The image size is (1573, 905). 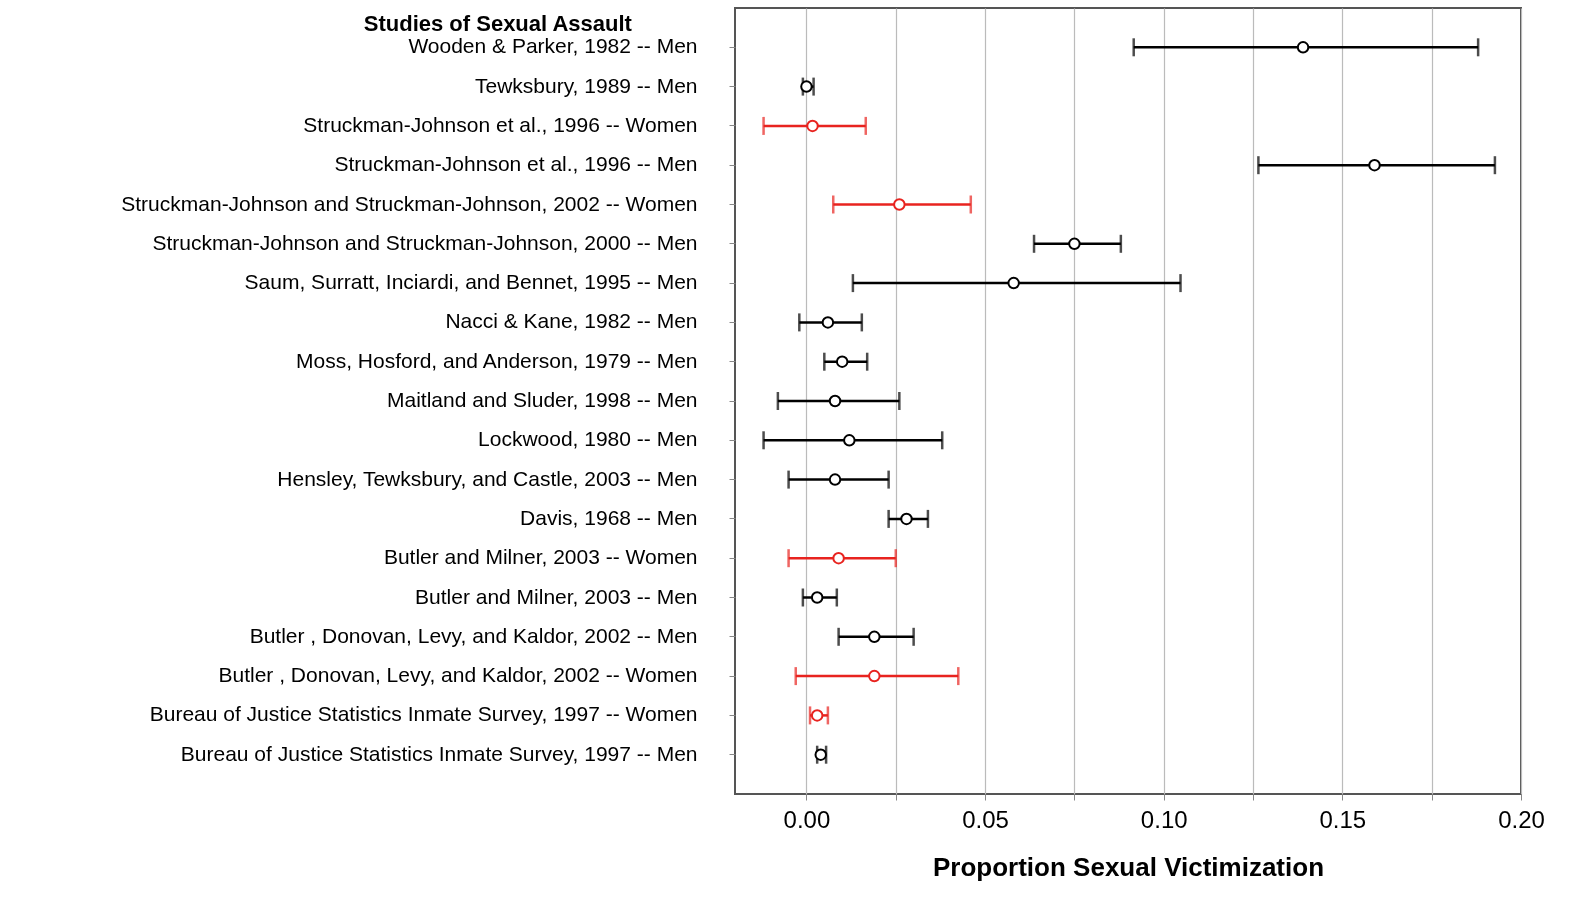 I want to click on x-tick-label: 0.15, so click(x=1343, y=819).